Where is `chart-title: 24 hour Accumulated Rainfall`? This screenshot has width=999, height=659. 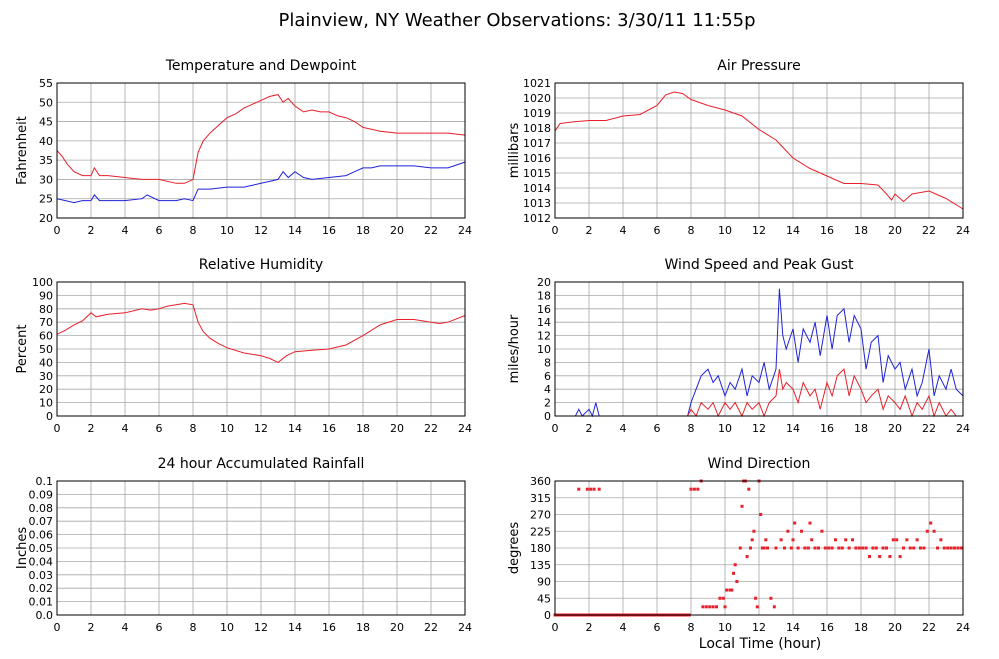 chart-title: 24 hour Accumulated Rainfall is located at coordinates (261, 464).